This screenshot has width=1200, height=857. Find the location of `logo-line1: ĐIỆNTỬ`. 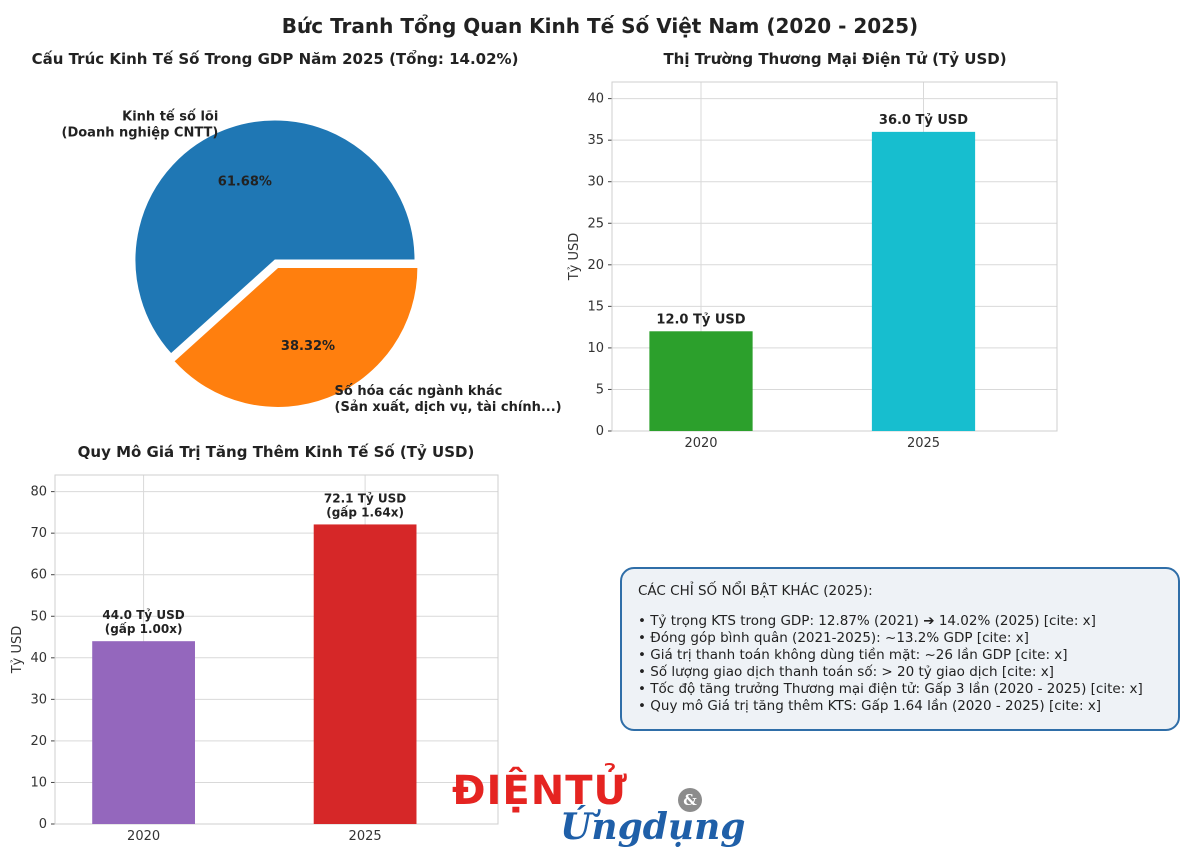

logo-line1: ĐIỆNTỬ is located at coordinates (540, 791).